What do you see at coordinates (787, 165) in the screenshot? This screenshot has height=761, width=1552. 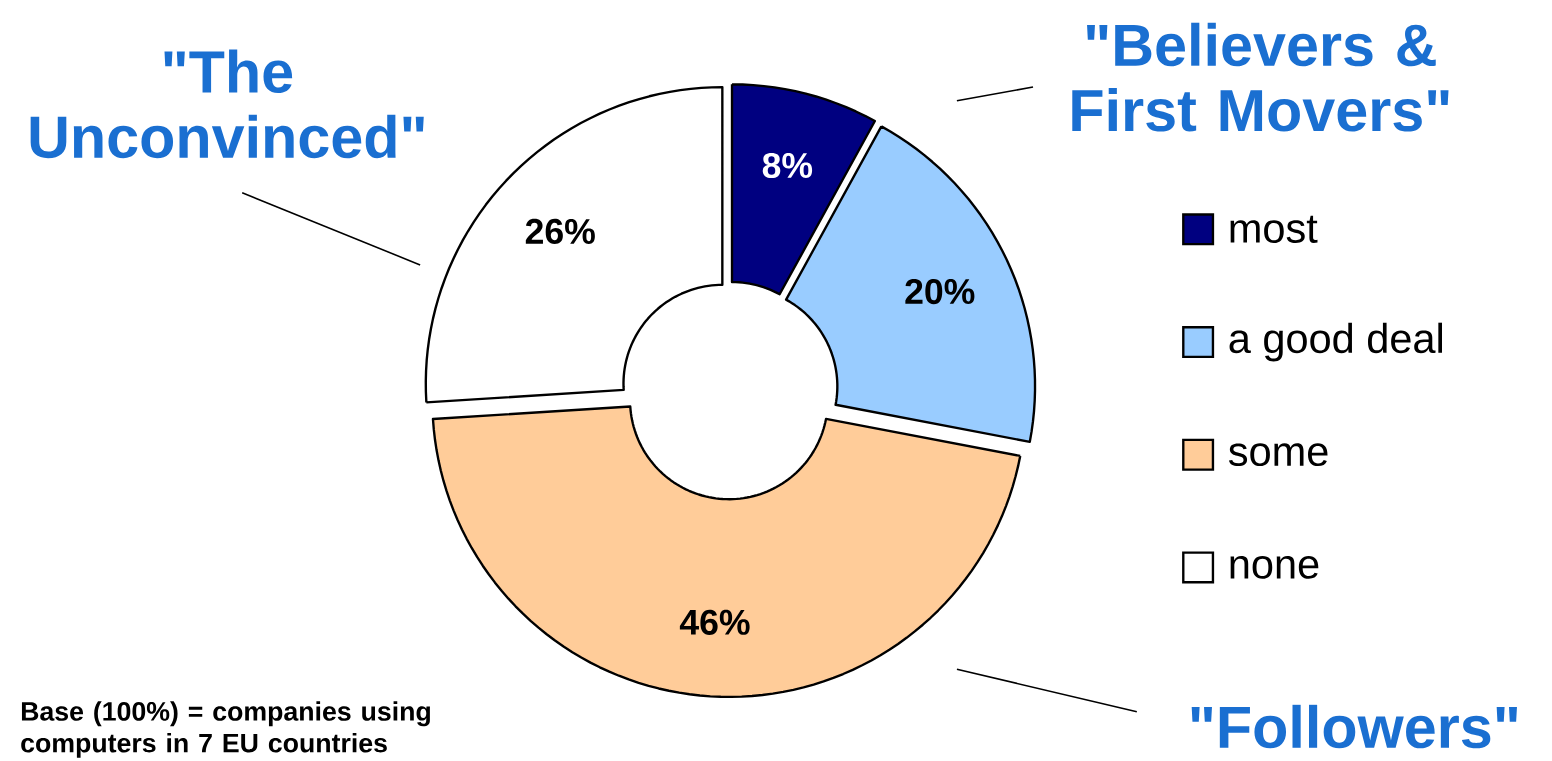 I see `data-label: 8%` at bounding box center [787, 165].